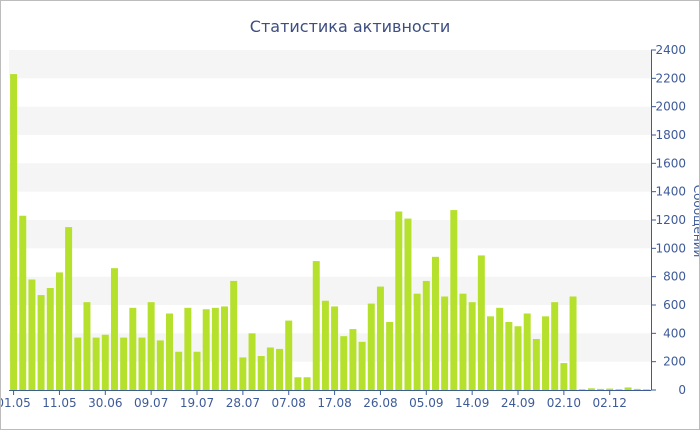 The image size is (700, 430). What do you see at coordinates (243, 403) in the screenshot?
I see `x-tick-label: 28.07` at bounding box center [243, 403].